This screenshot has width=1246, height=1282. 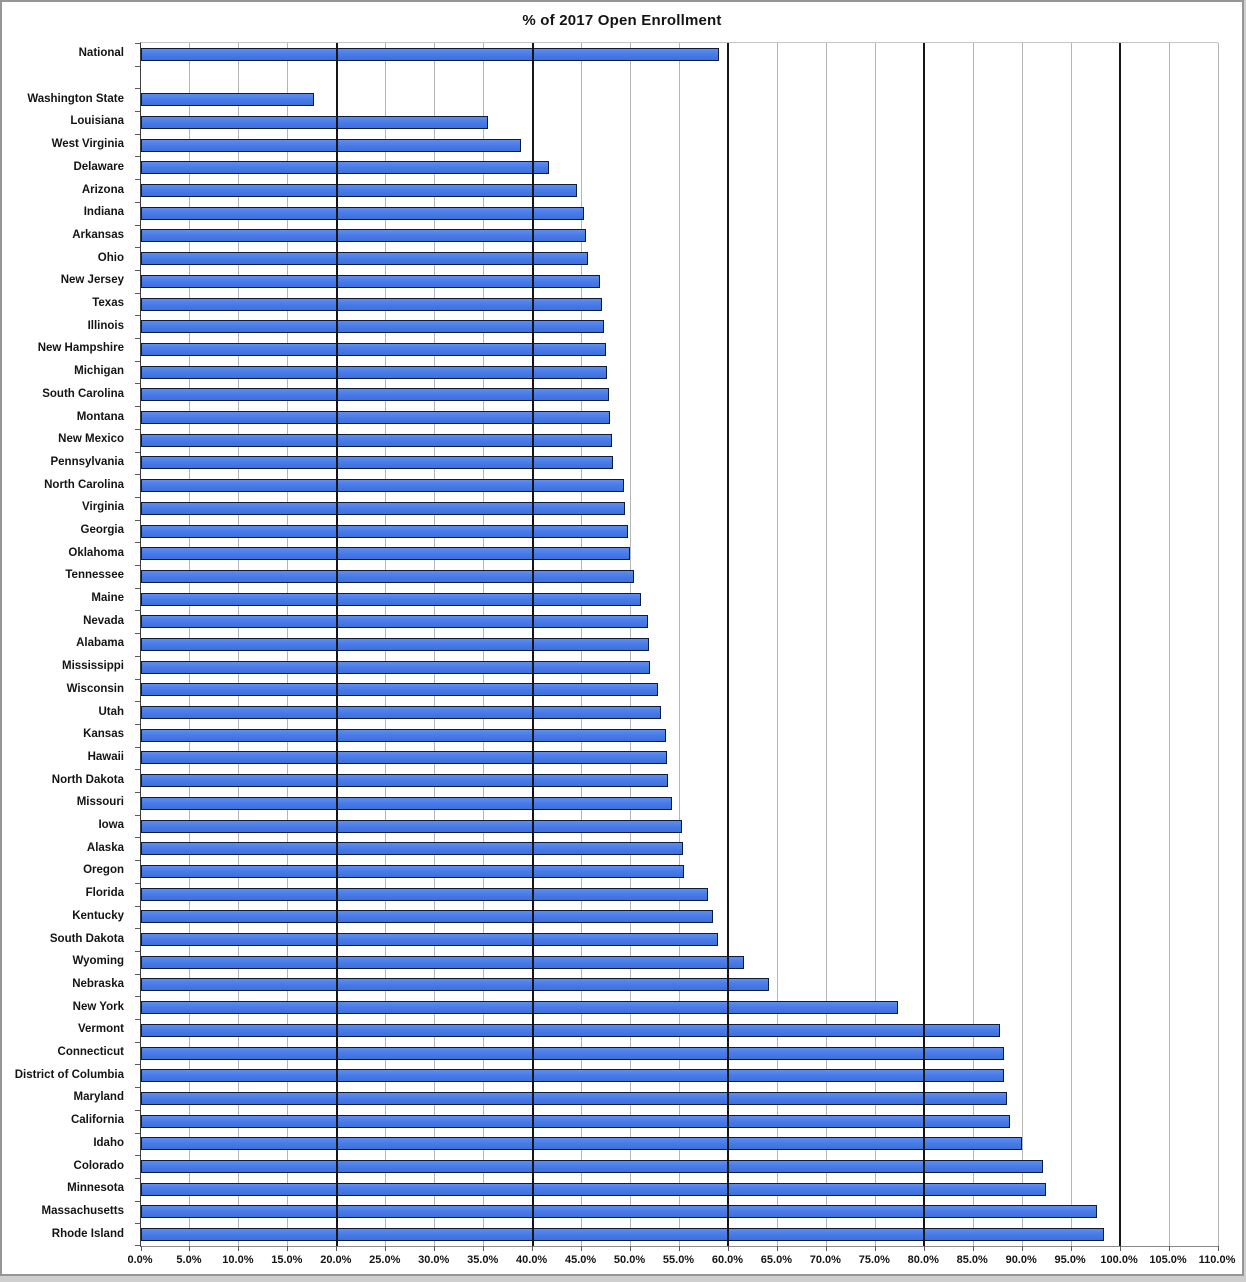 I want to click on bar-nevada, so click(x=395, y=622).